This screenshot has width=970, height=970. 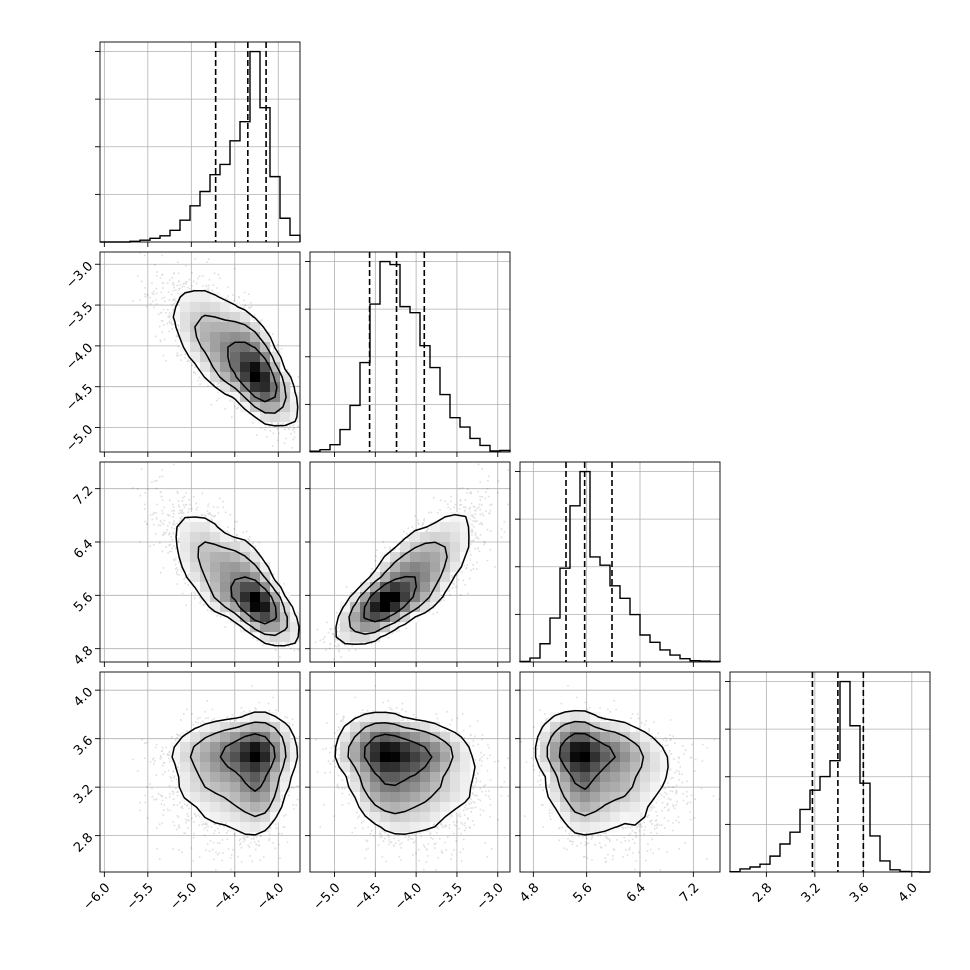 What do you see at coordinates (582, 892) in the screenshot?
I see `x-tick-label: 5.6` at bounding box center [582, 892].